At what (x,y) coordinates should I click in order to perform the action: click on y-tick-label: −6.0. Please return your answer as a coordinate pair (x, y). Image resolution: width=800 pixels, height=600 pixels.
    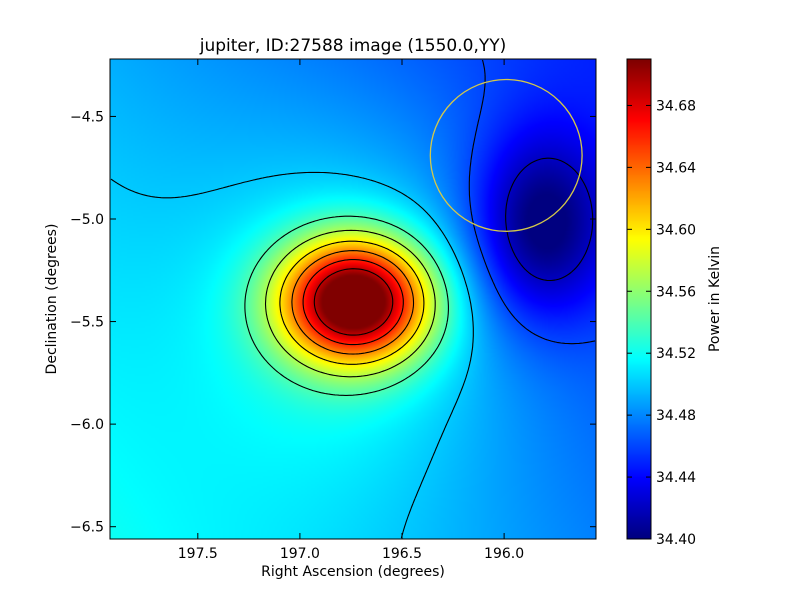
    Looking at the image, I should click on (87, 425).